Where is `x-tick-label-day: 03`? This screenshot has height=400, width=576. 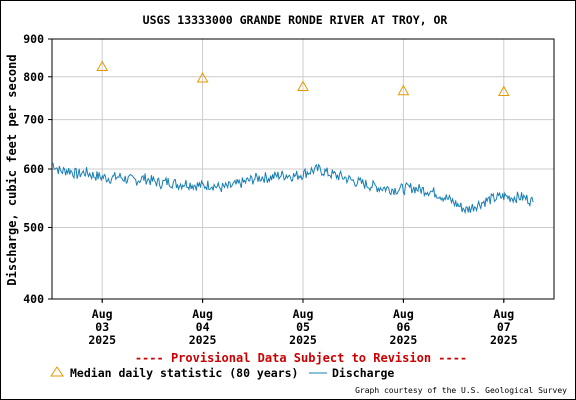
x-tick-label-day: 03 is located at coordinates (102, 327).